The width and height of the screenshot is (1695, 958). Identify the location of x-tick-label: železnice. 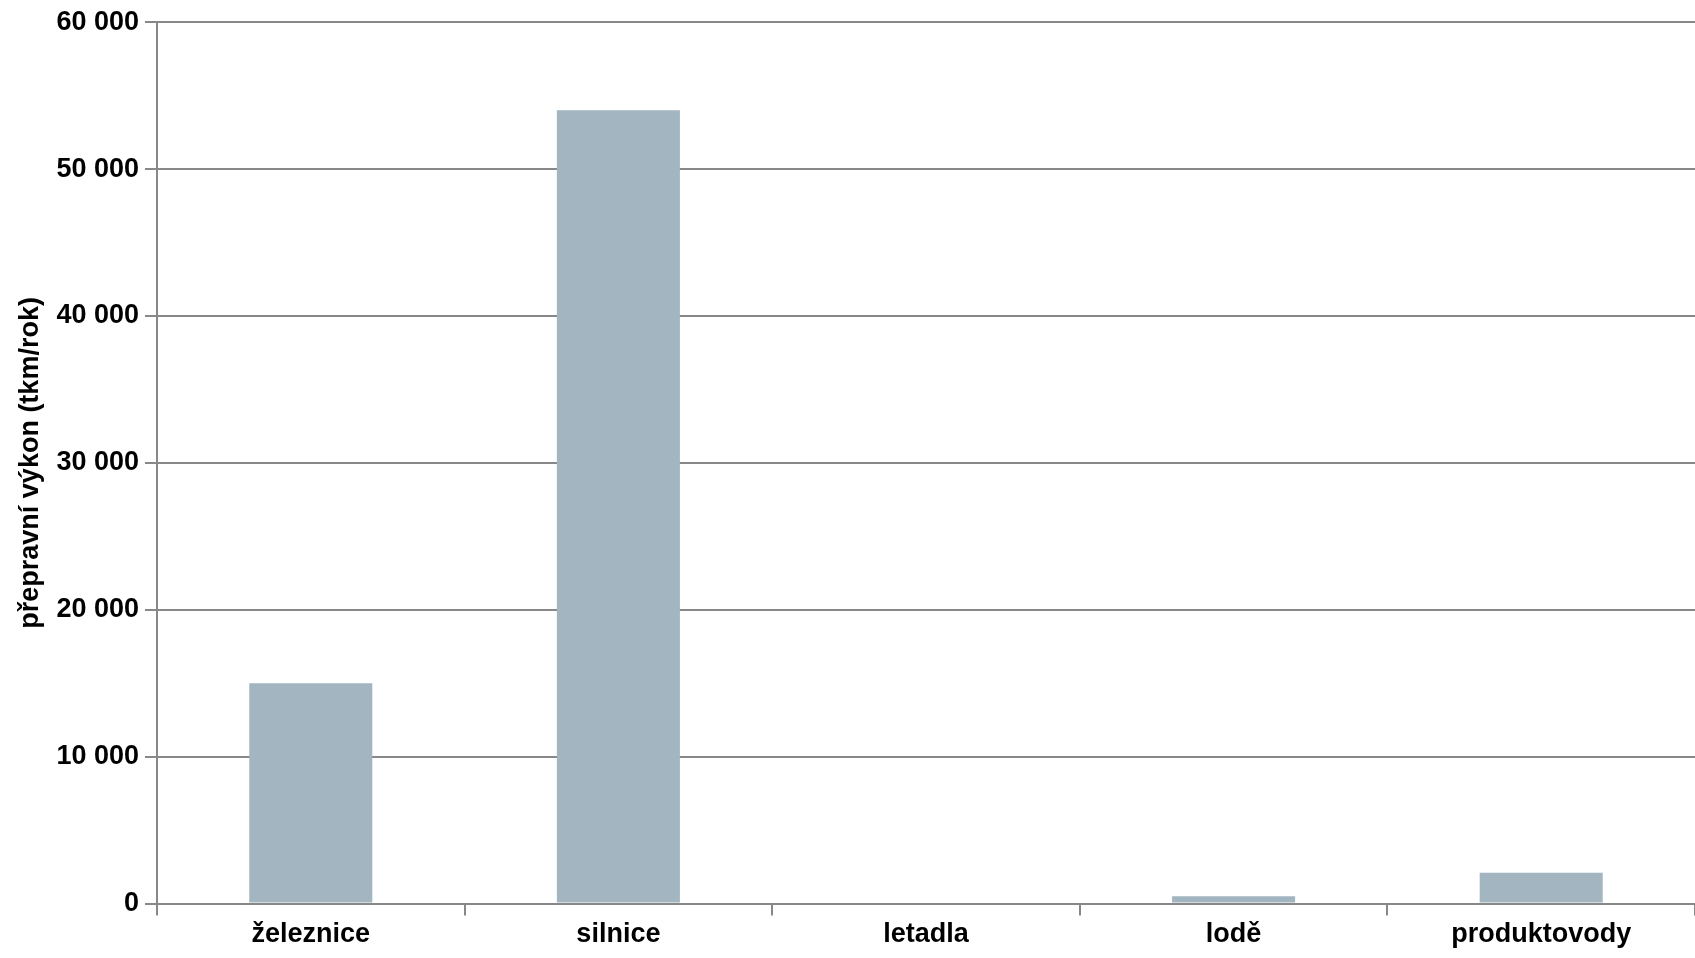
(311, 933).